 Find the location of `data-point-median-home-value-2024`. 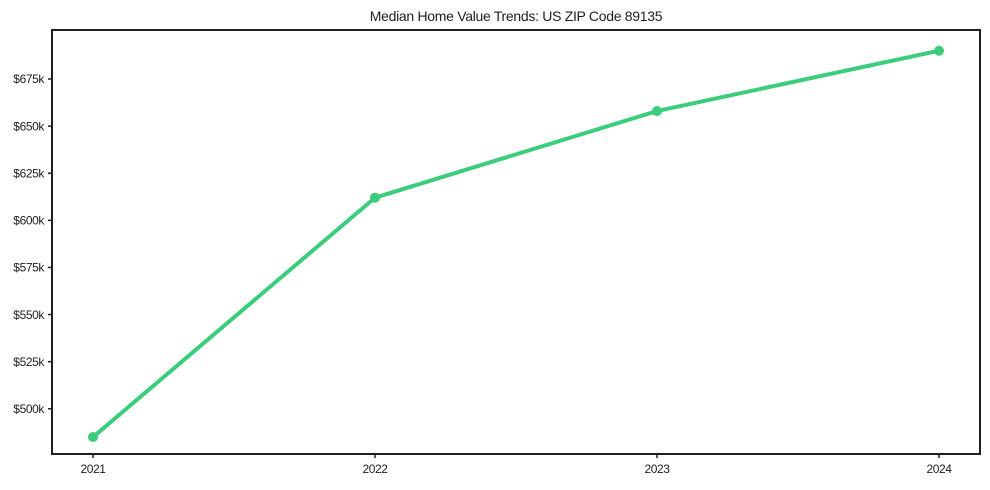

data-point-median-home-value-2024 is located at coordinates (939, 50).